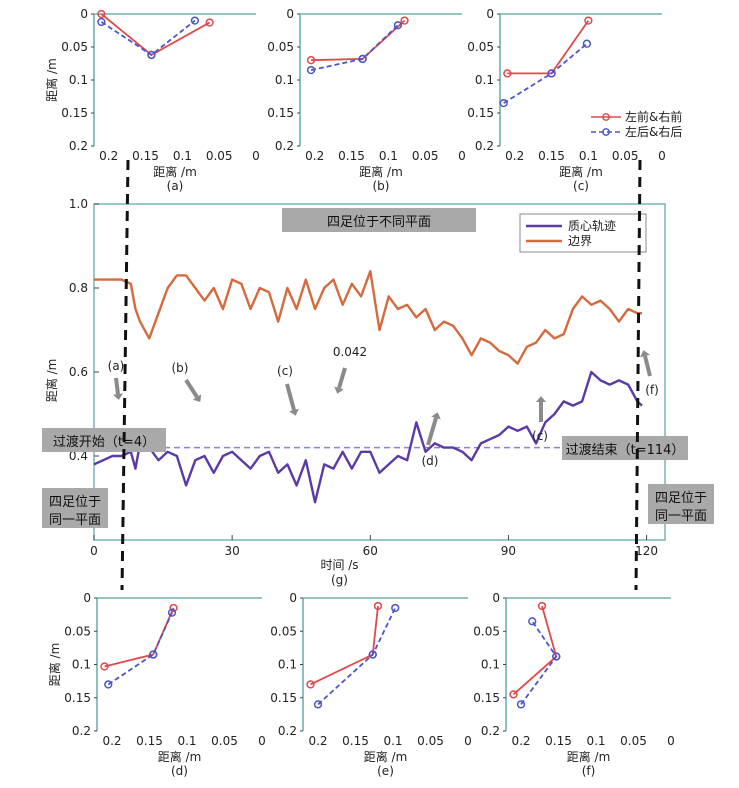 The width and height of the screenshot is (739, 788). What do you see at coordinates (179, 771) in the screenshot?
I see `subplot-caption: (d)` at bounding box center [179, 771].